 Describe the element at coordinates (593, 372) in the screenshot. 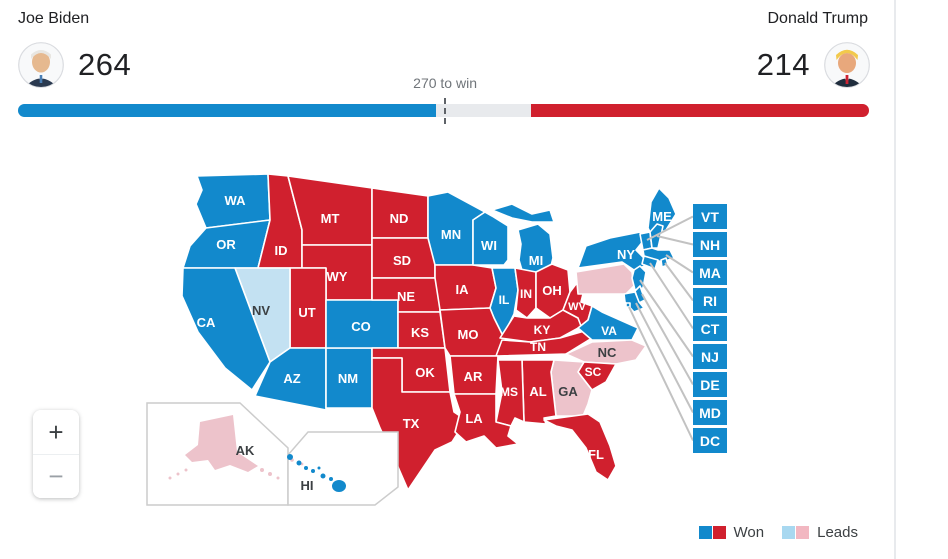

I see `svg-text: SC` at that location.